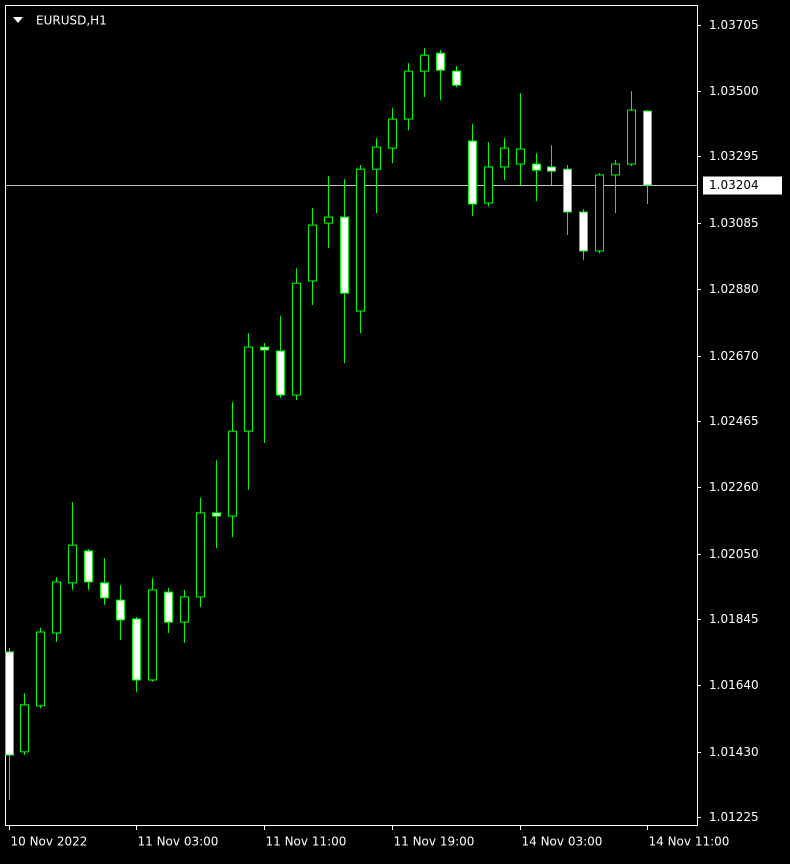 The height and width of the screenshot is (864, 790). Describe the element at coordinates (734, 185) in the screenshot. I see `current-price-label: 1.03204` at that location.